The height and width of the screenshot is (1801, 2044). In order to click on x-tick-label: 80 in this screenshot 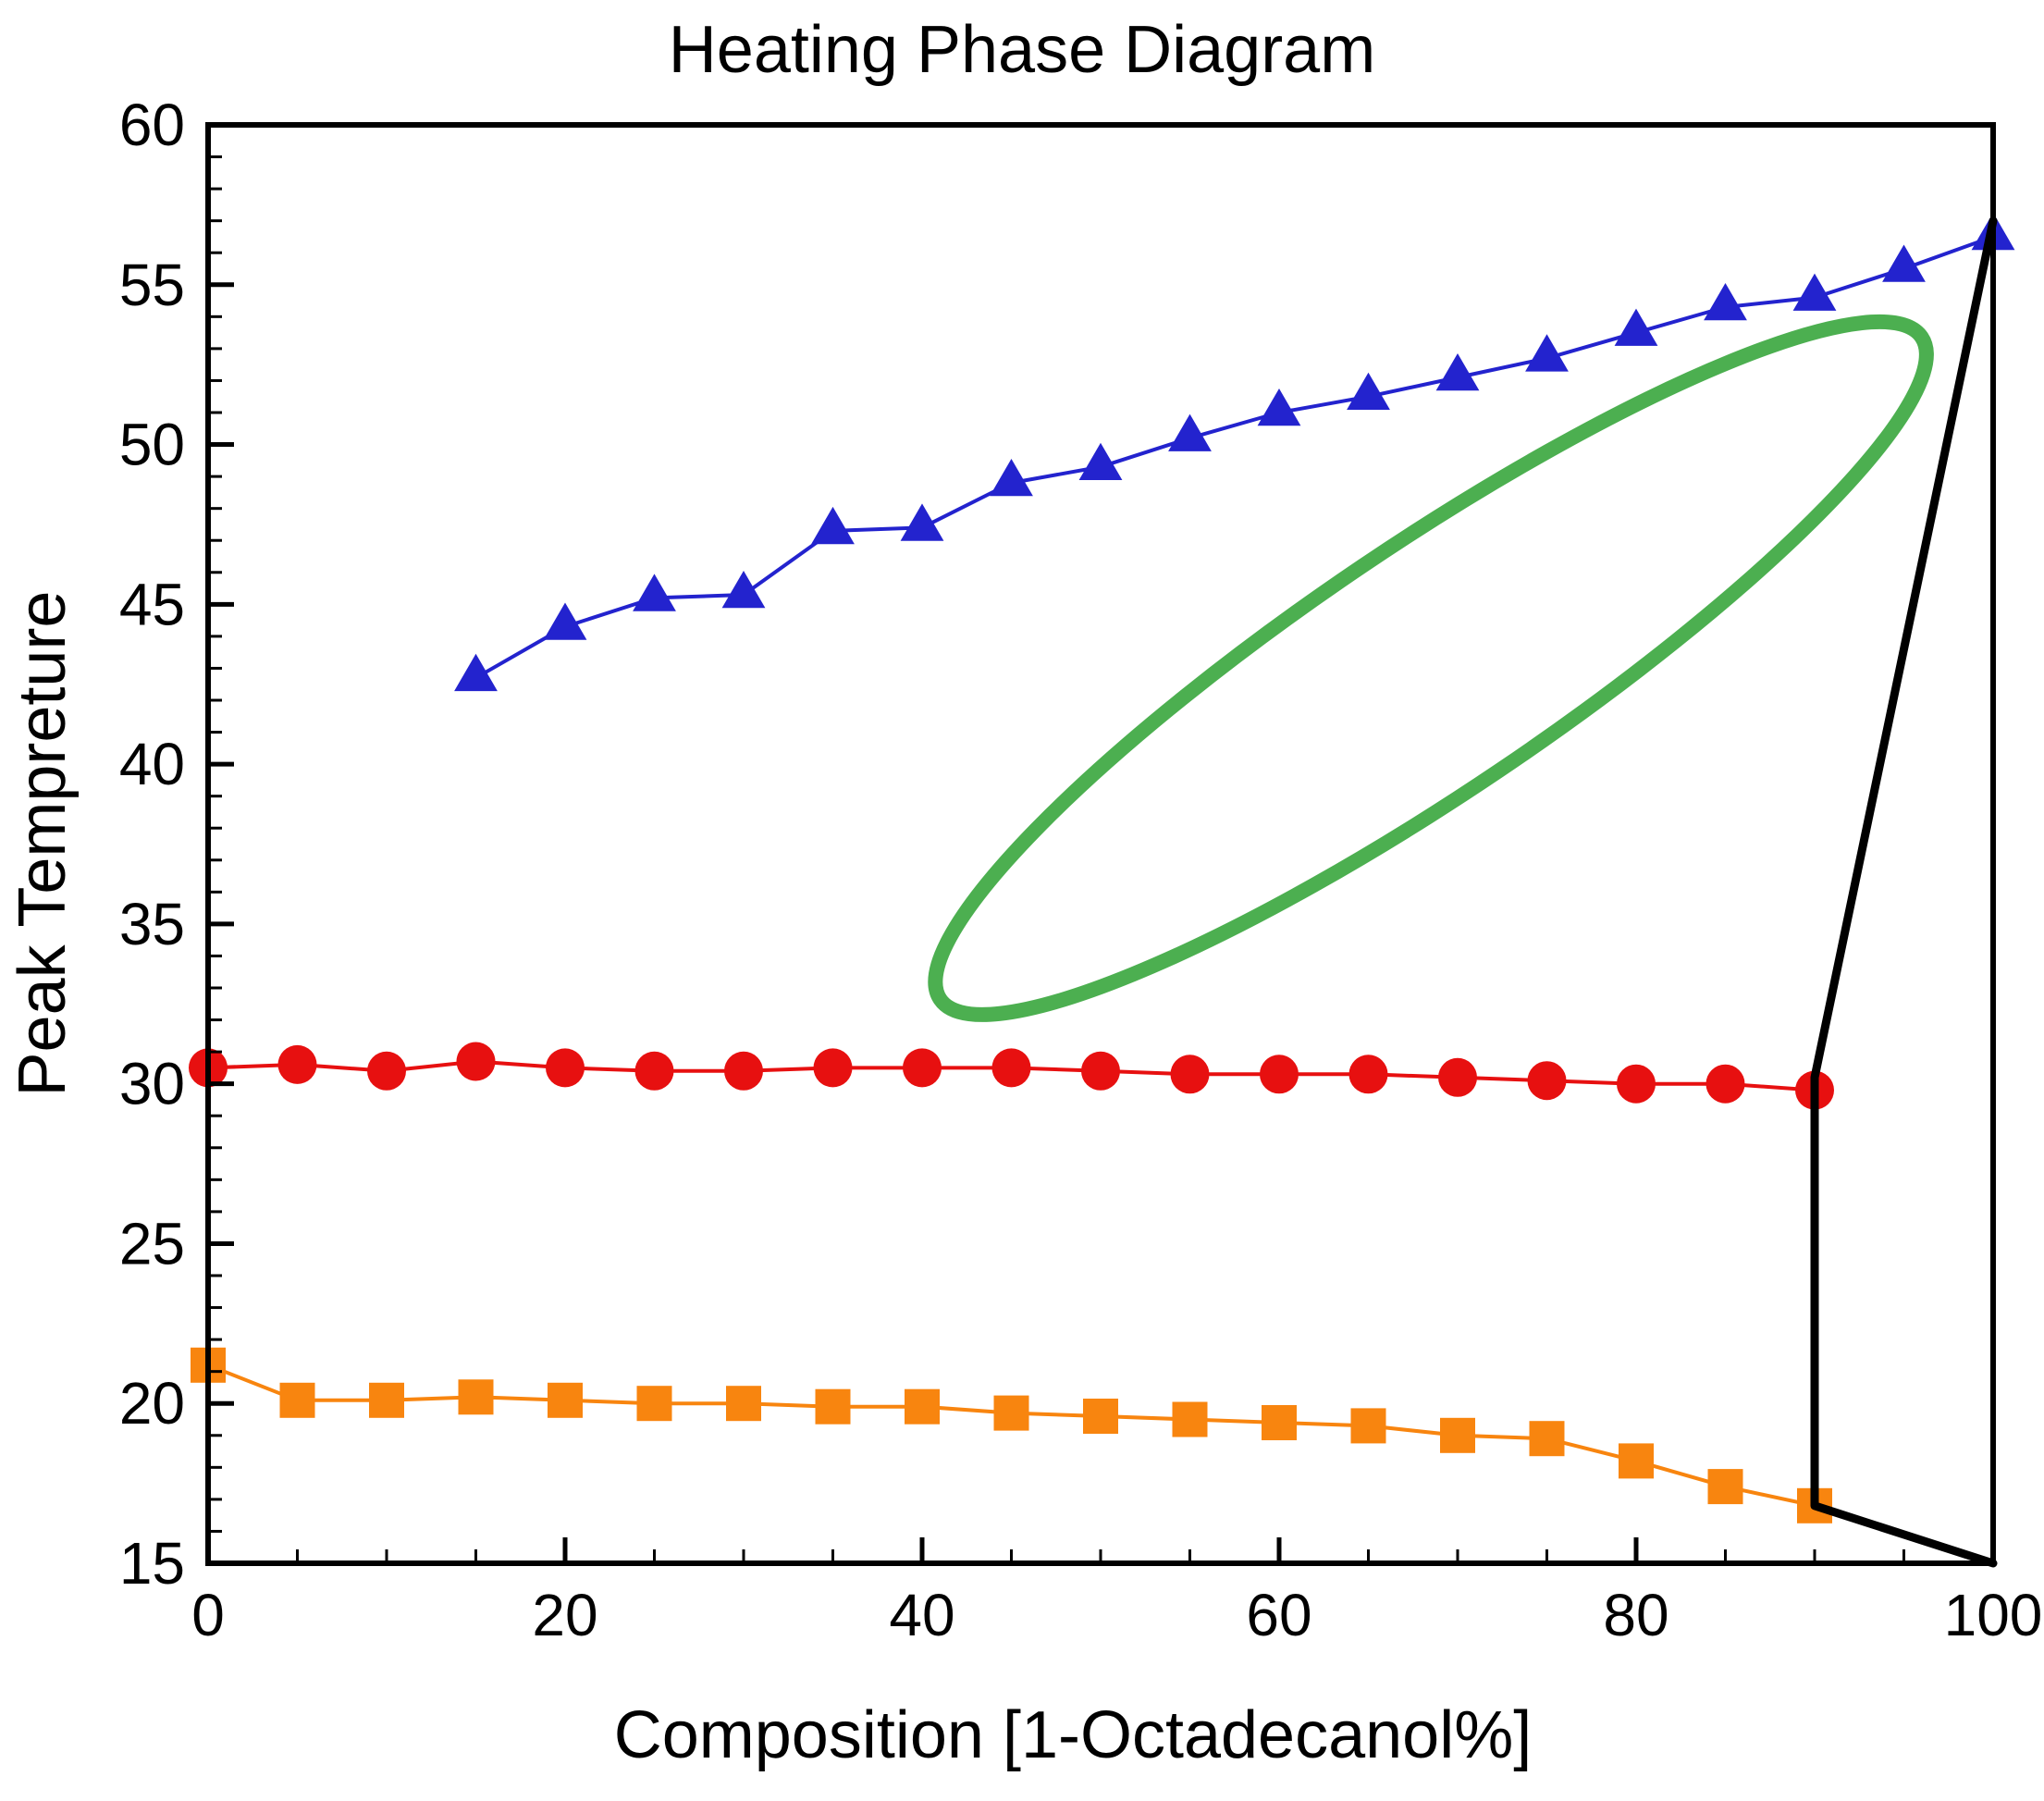, I will do `click(1635, 1615)`.